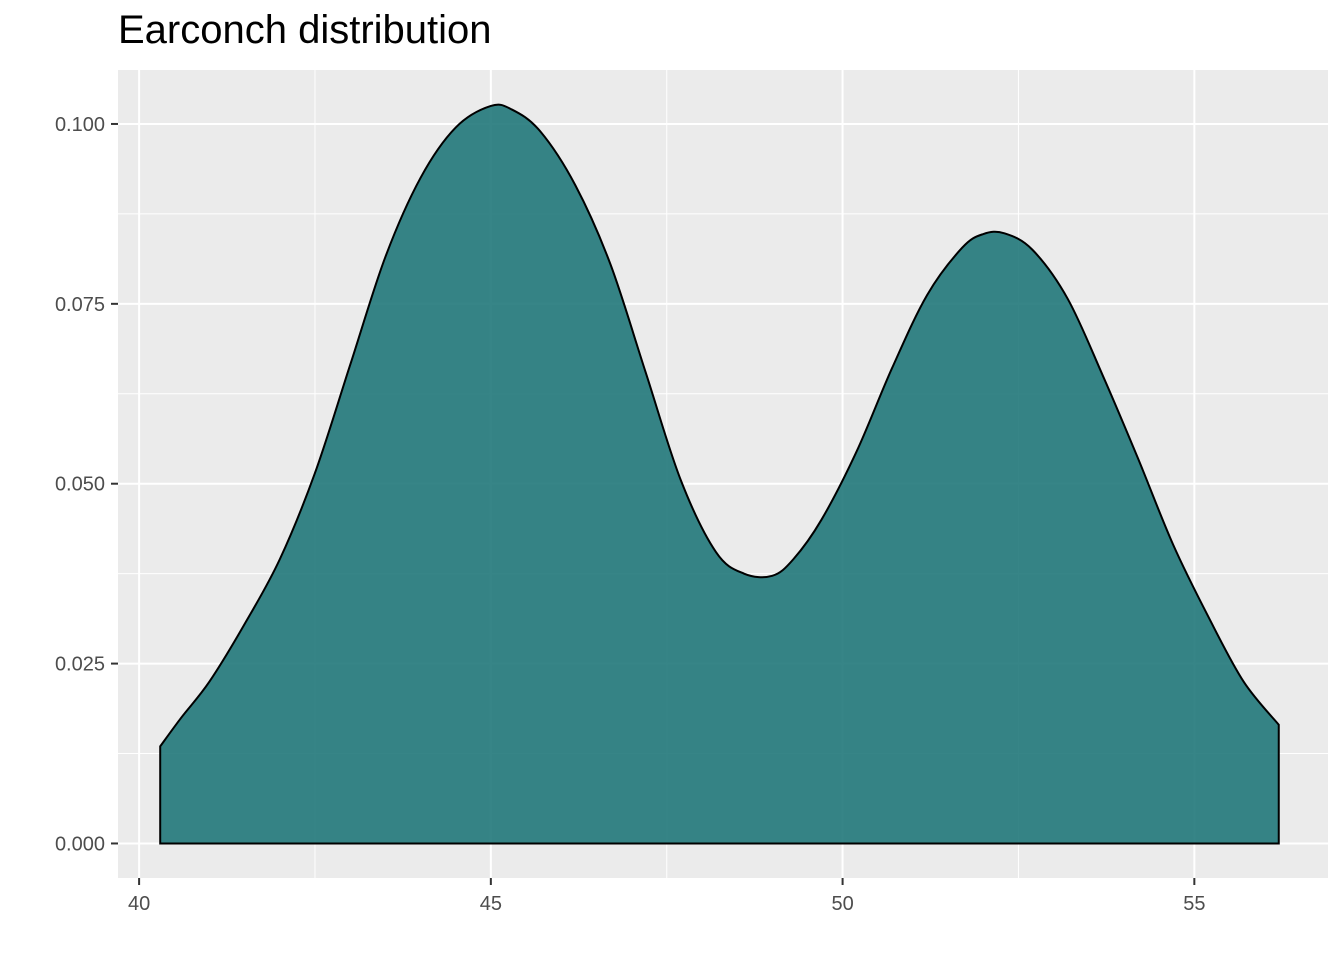 This screenshot has height=960, width=1344. Describe the element at coordinates (842, 904) in the screenshot. I see `x-tick-label: 50` at that location.